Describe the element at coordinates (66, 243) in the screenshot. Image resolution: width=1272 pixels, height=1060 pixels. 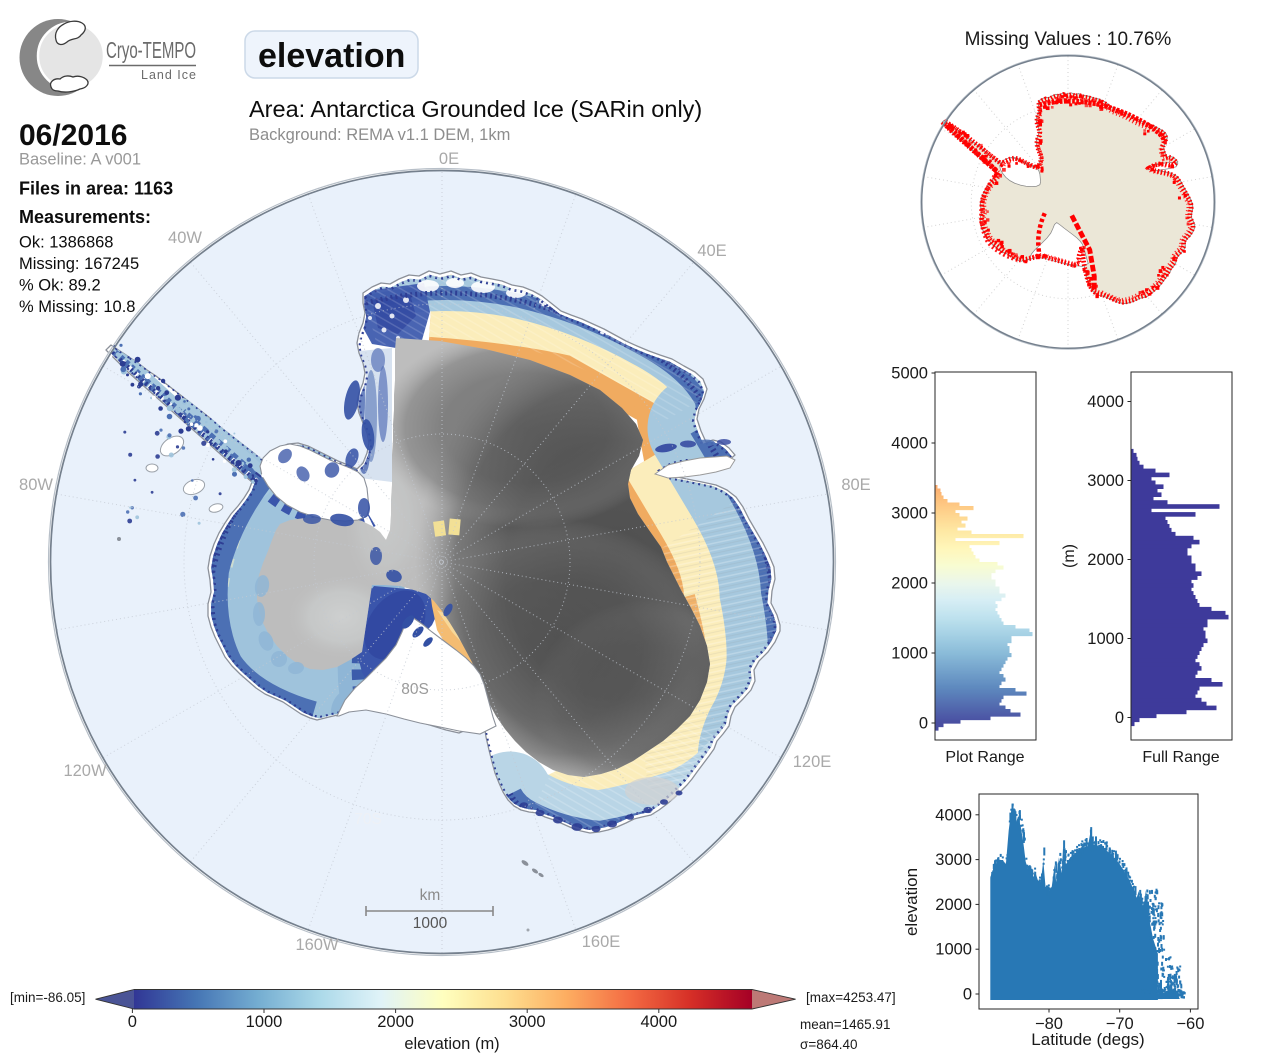
I see `svg-text: Ok: 1386868` at that location.